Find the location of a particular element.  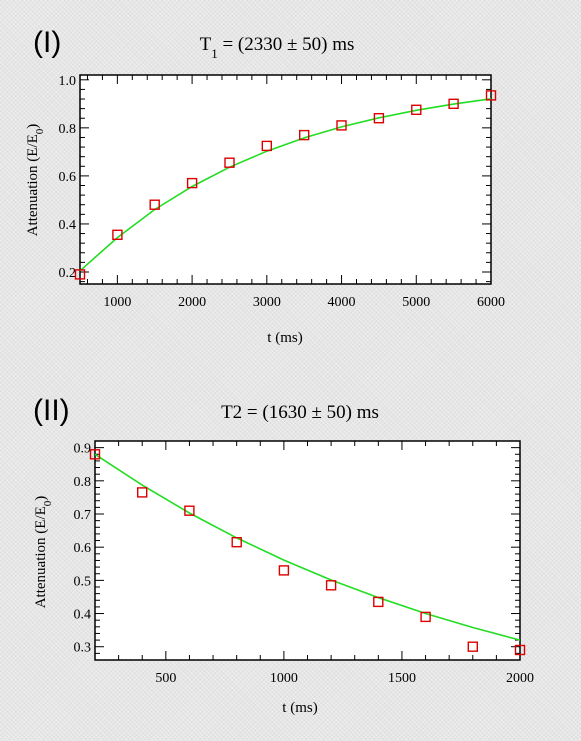

x-tick-label: 1500 is located at coordinates (402, 678).